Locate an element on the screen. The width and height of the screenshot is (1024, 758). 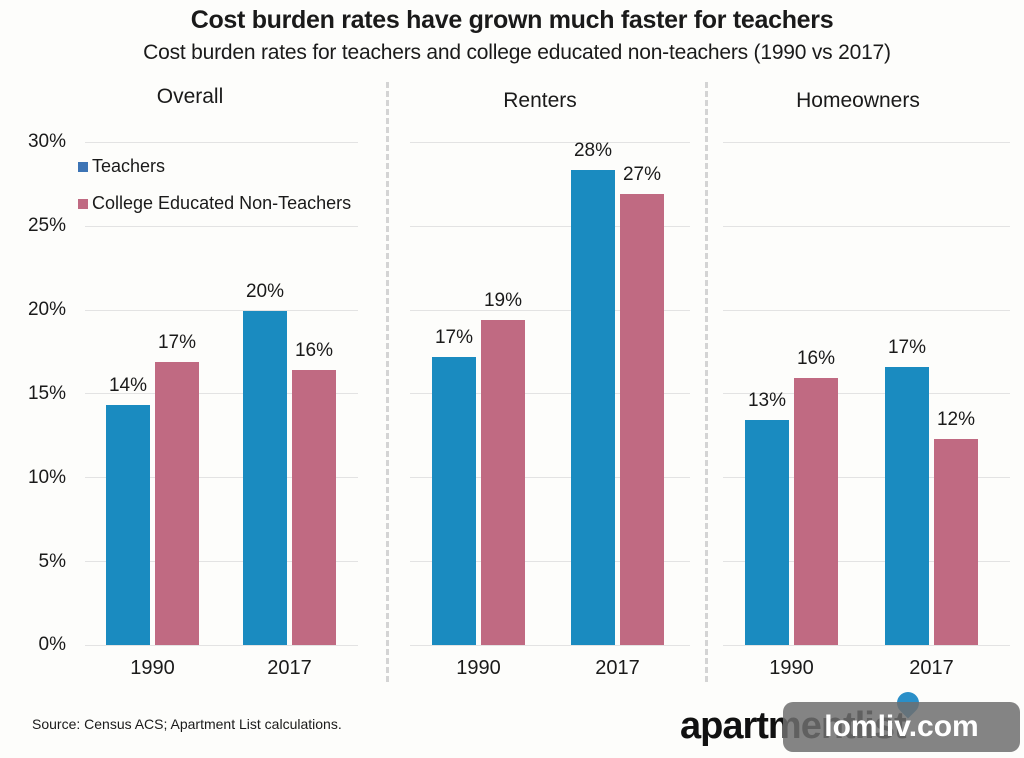
y-tick-label: 20% is located at coordinates (46, 309).